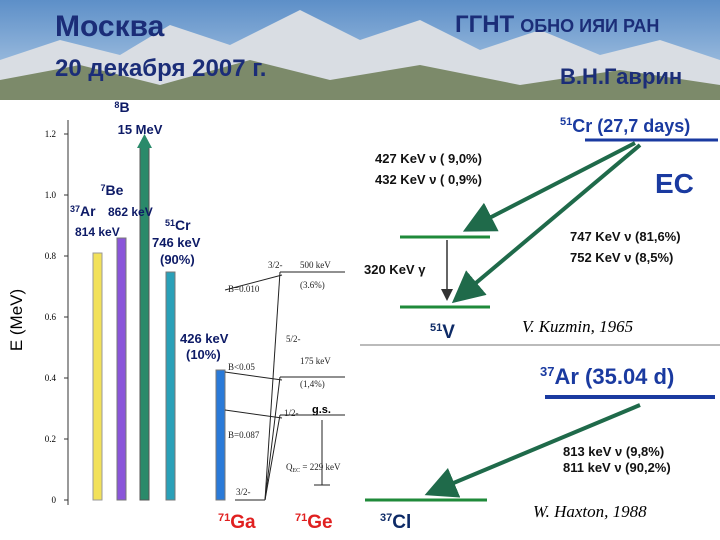 The image size is (720, 540). Describe the element at coordinates (220, 435) in the screenshot. I see `bar-cr2` at that location.